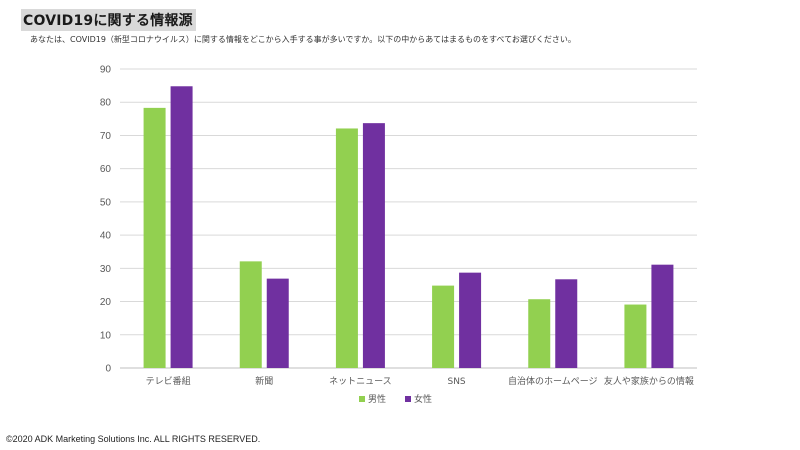  Describe the element at coordinates (106, 302) in the screenshot. I see `y-tick-label: 20` at that location.